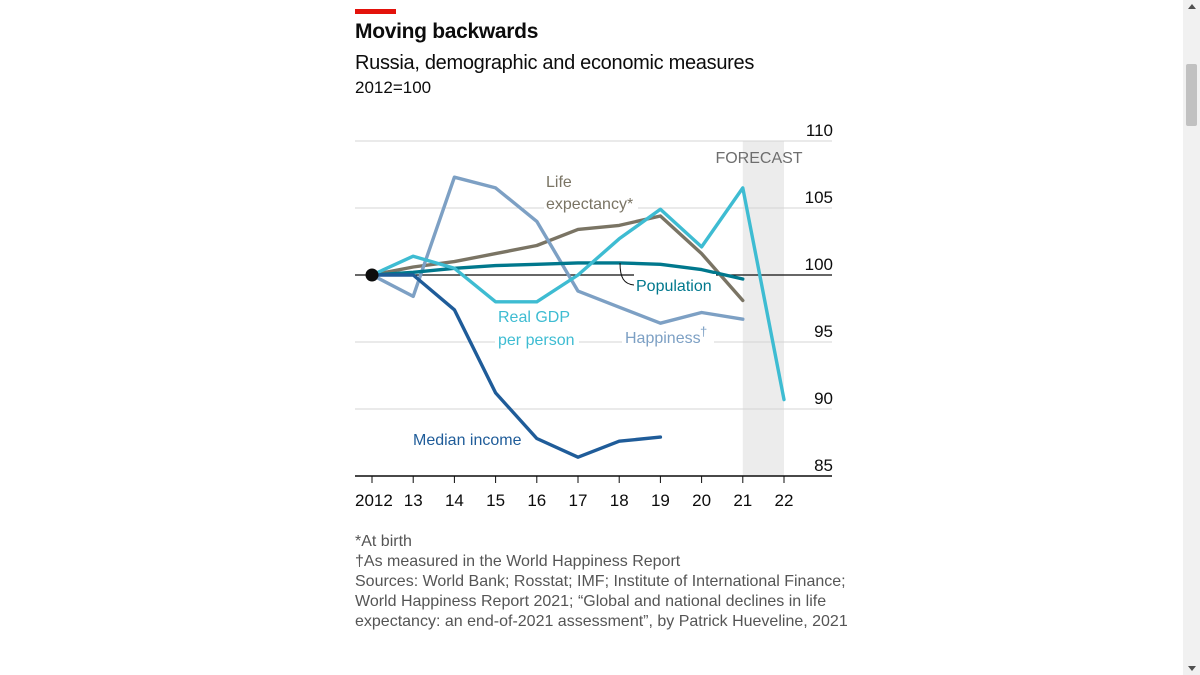 Image resolution: width=1200 pixels, height=675 pixels. Describe the element at coordinates (663, 338) in the screenshot. I see `series-label-happiness: Happiness` at that location.